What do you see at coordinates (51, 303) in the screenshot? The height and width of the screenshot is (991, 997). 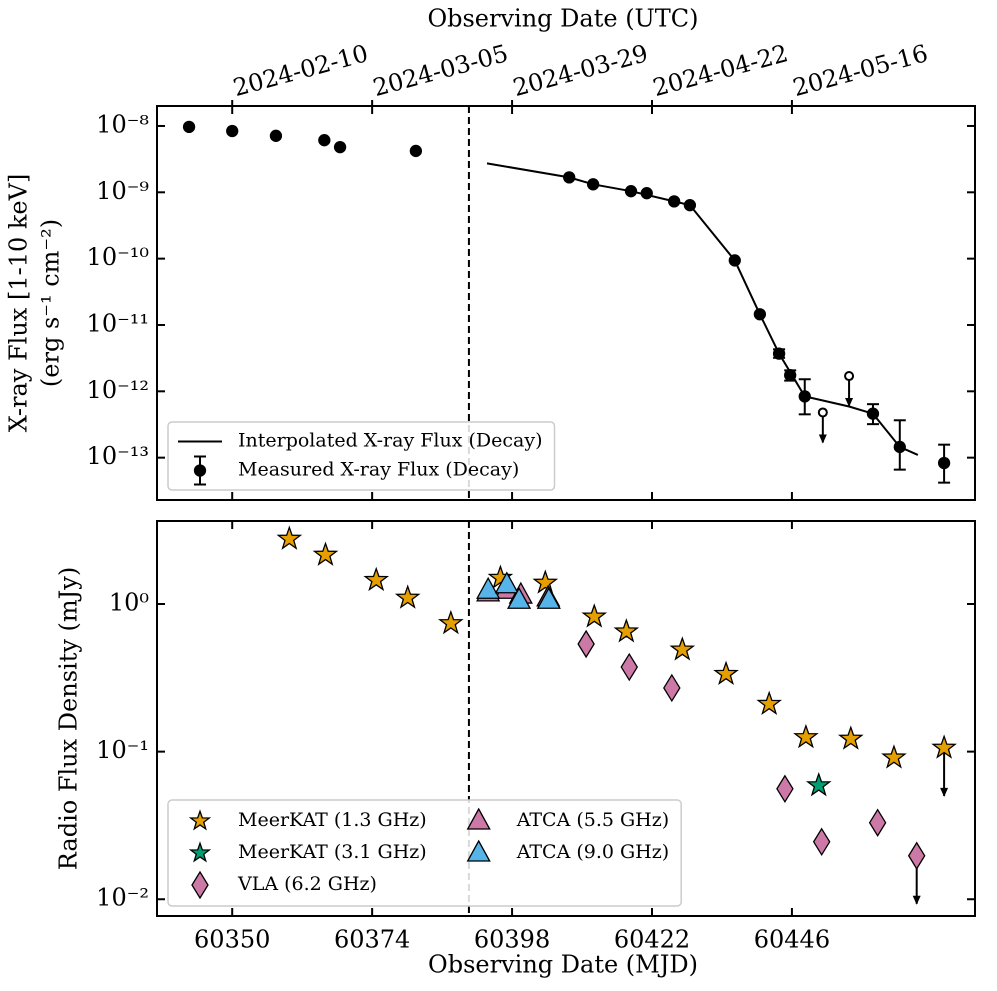 I see `y-axis-label: (erg s⁻¹ cm⁻²)` at bounding box center [51, 303].